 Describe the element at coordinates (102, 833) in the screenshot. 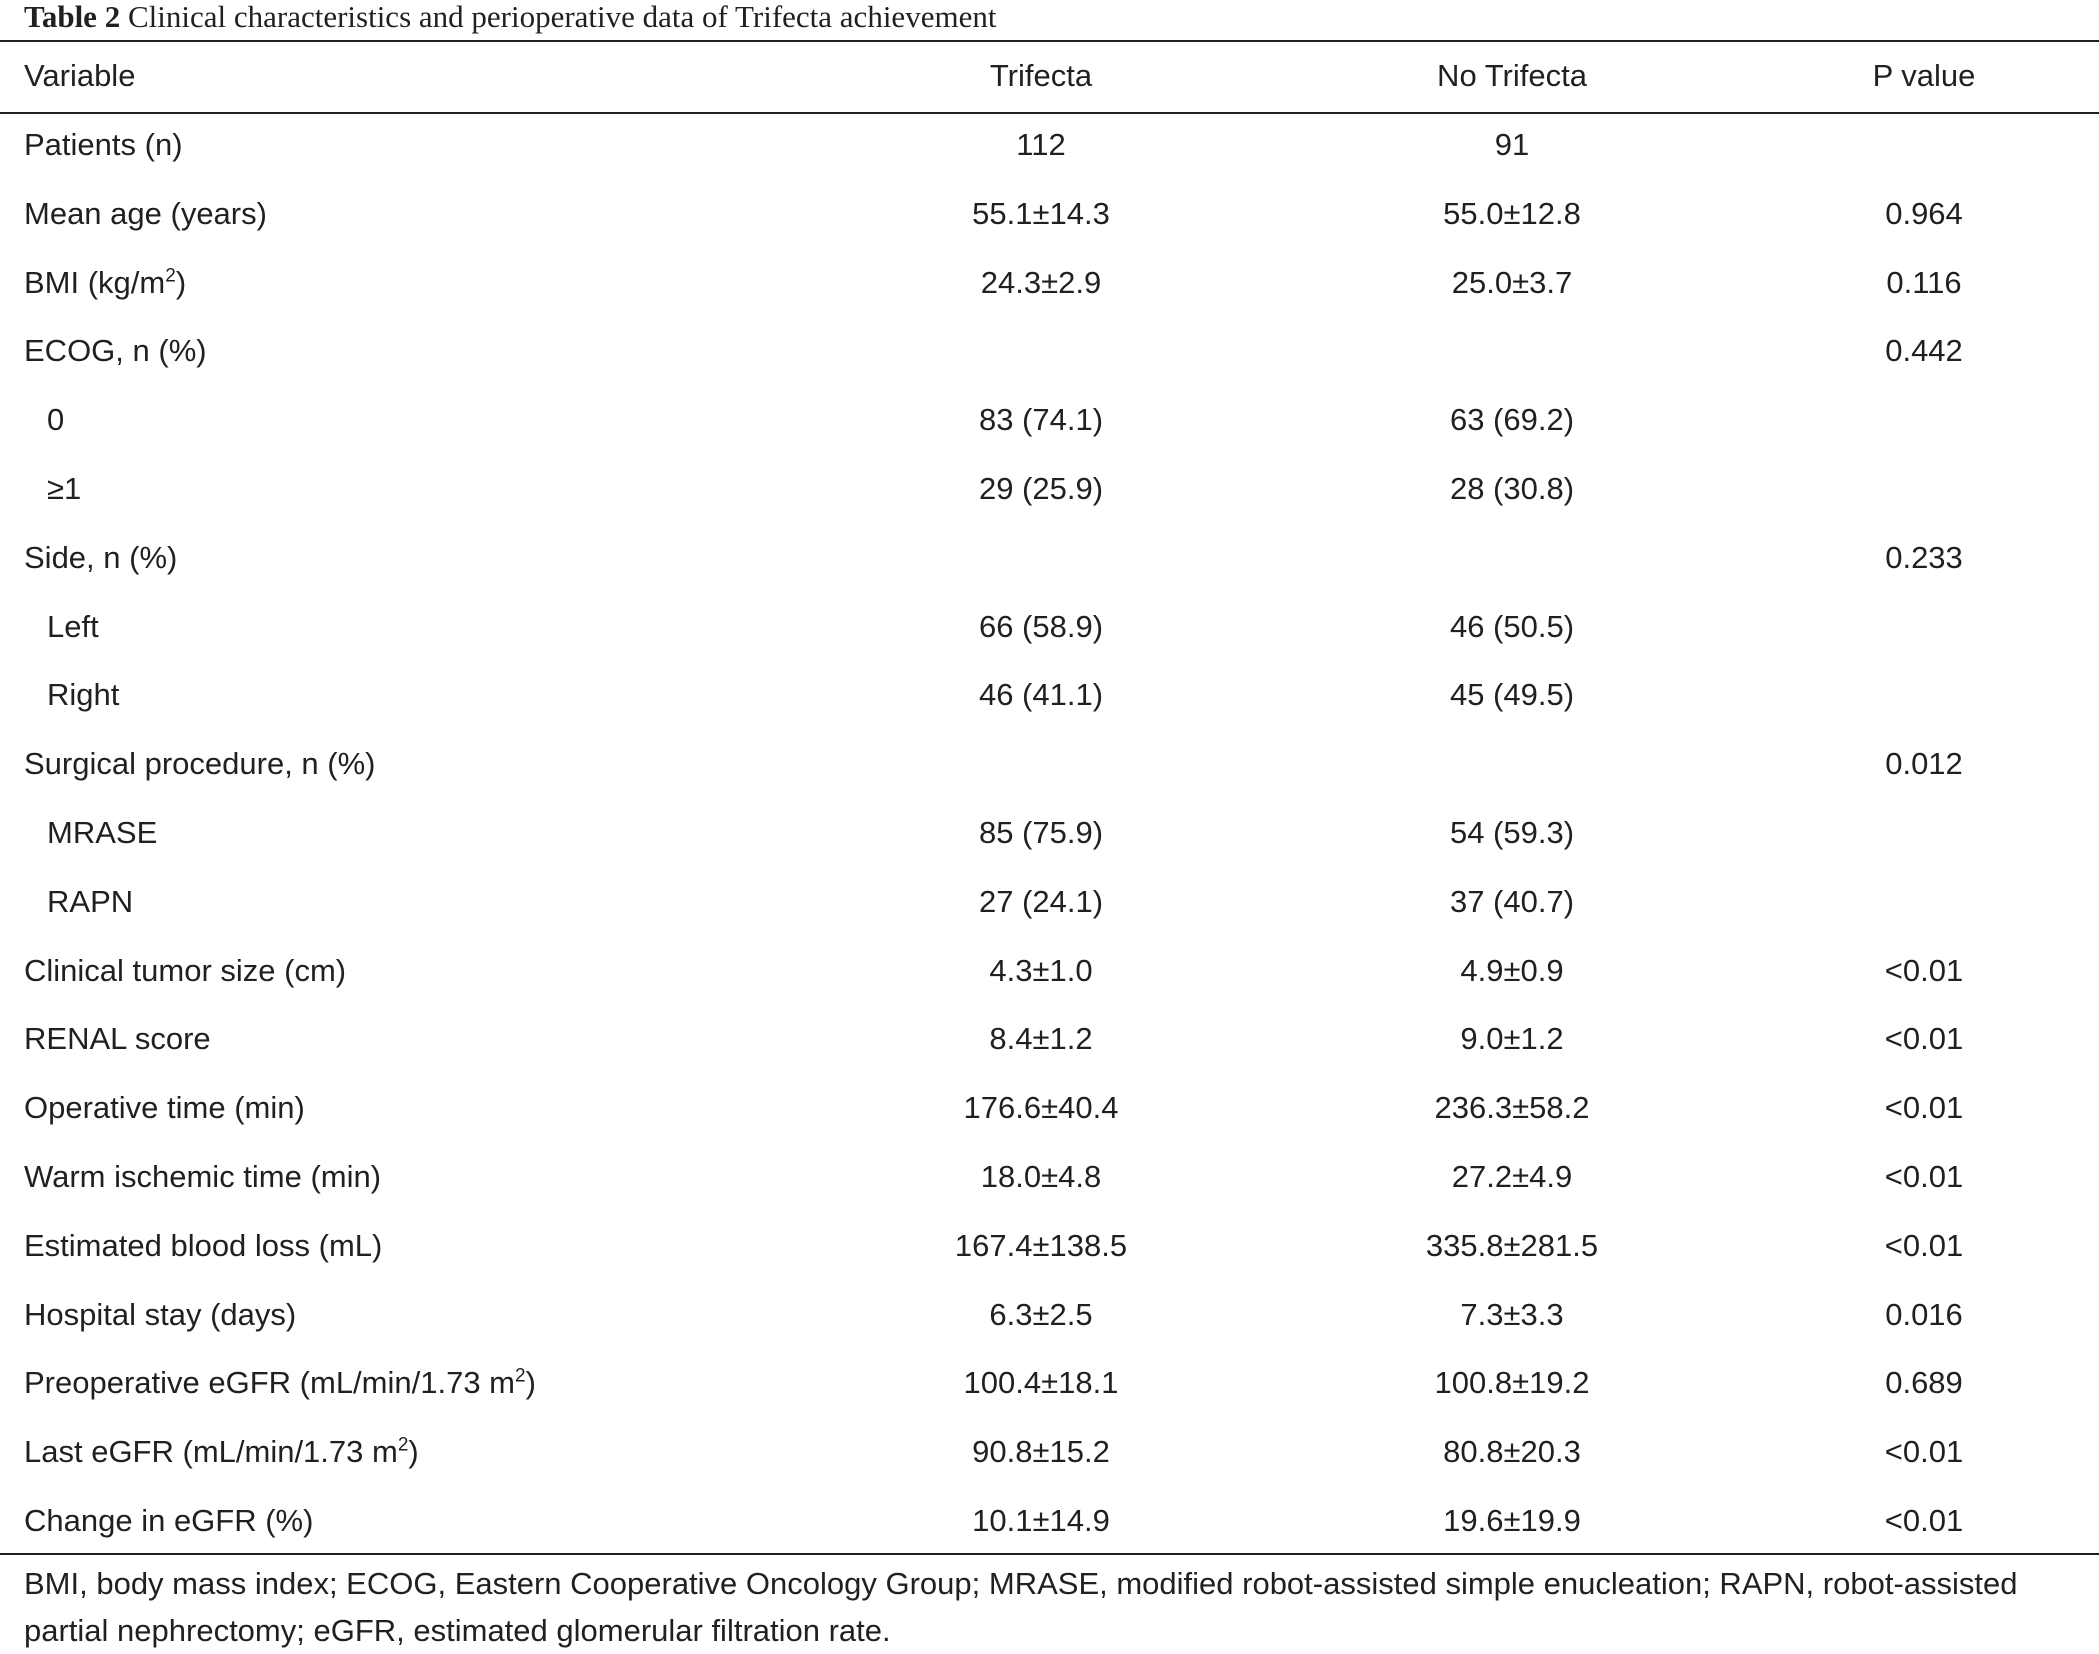

I see `row-label: MRASE` at that location.